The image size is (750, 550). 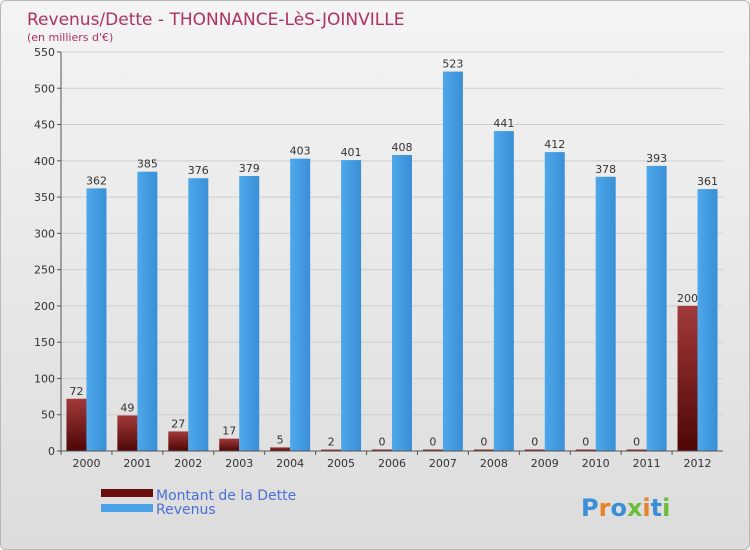 I want to click on y-tick-label: 300, so click(x=44, y=233).